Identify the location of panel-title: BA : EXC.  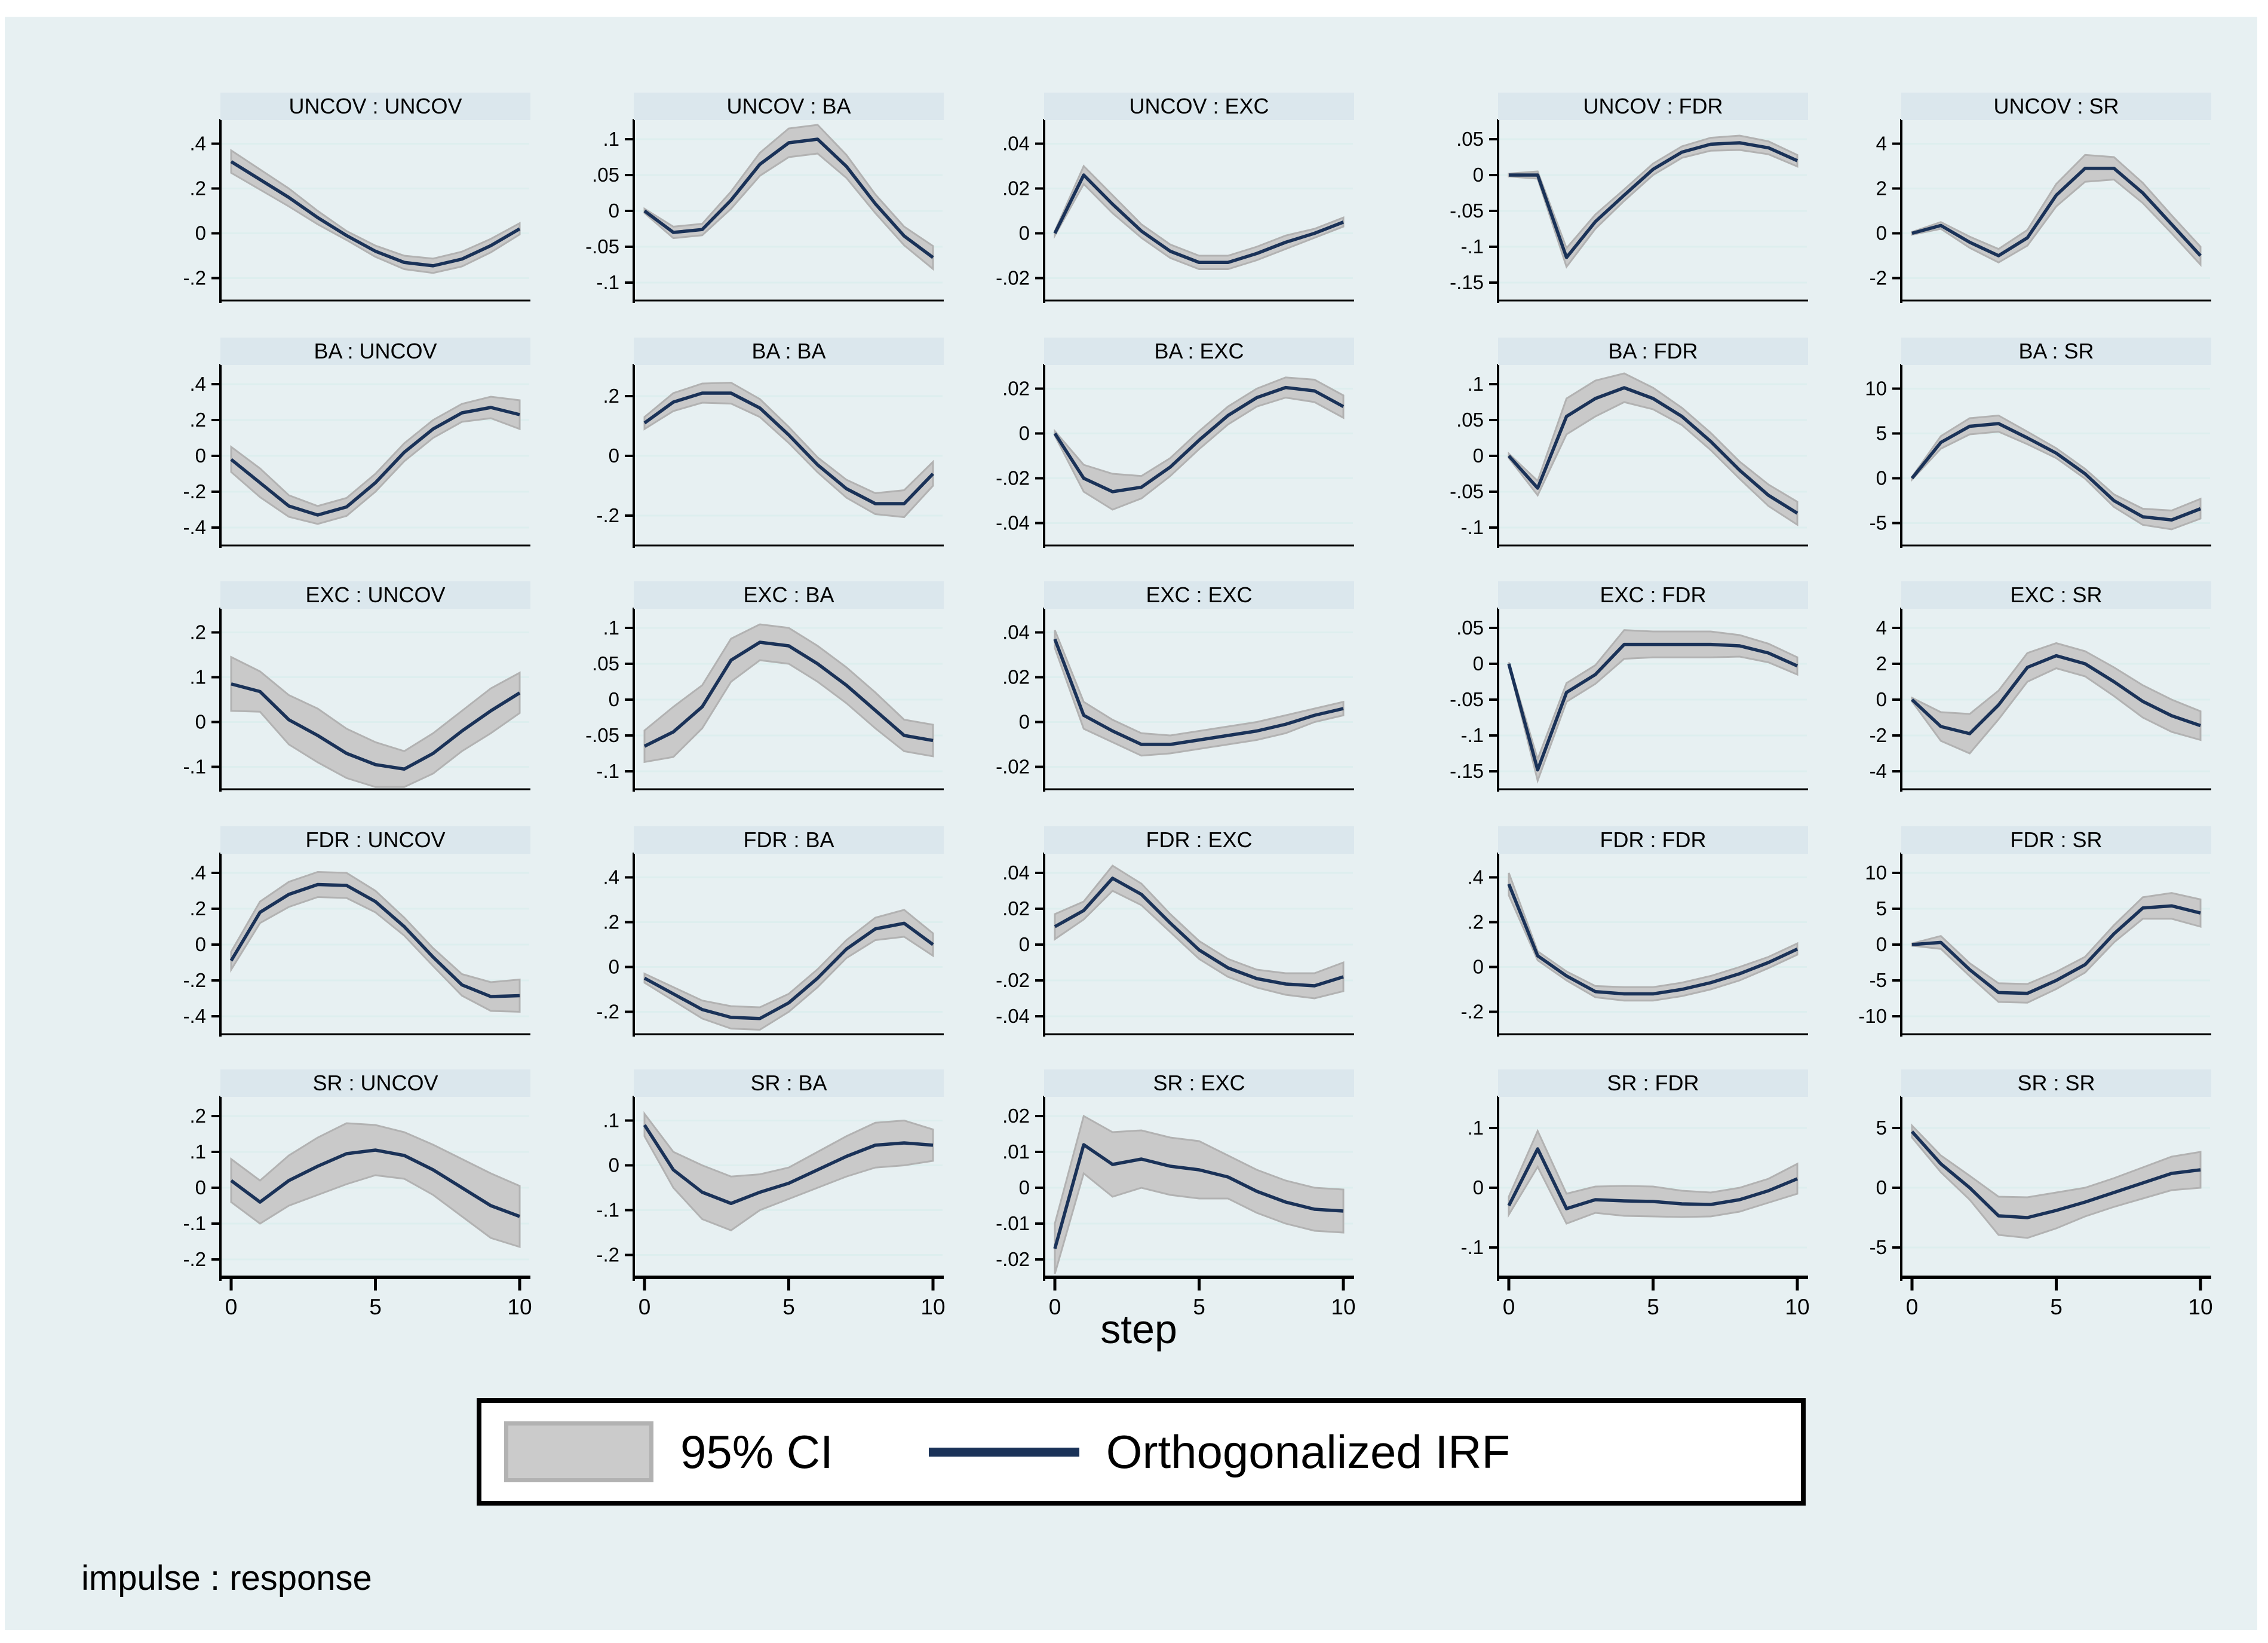
(1199, 351).